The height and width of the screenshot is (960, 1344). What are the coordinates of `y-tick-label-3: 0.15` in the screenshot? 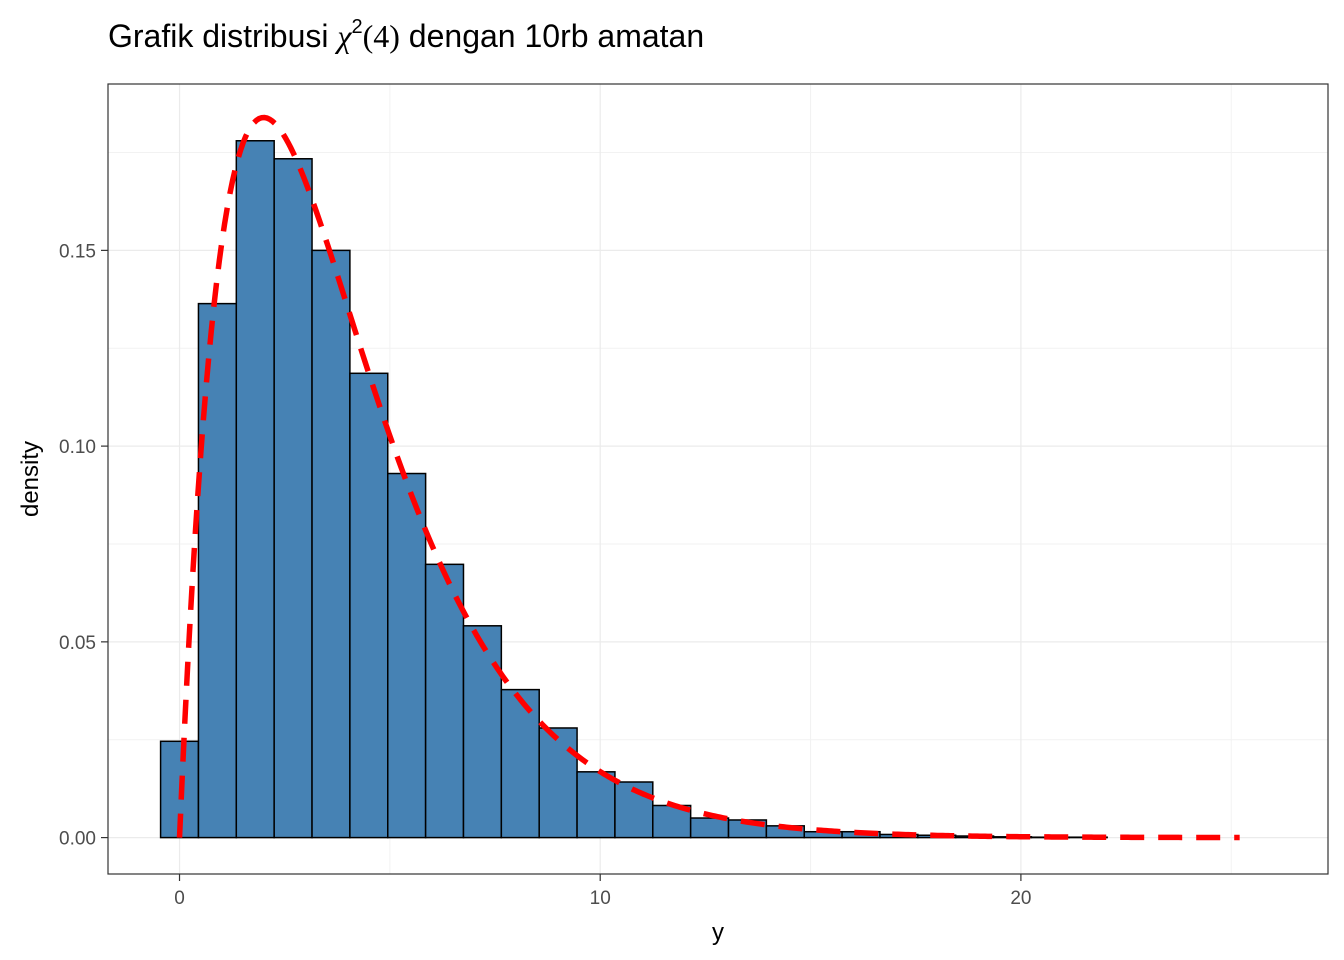 It's located at (77, 251).